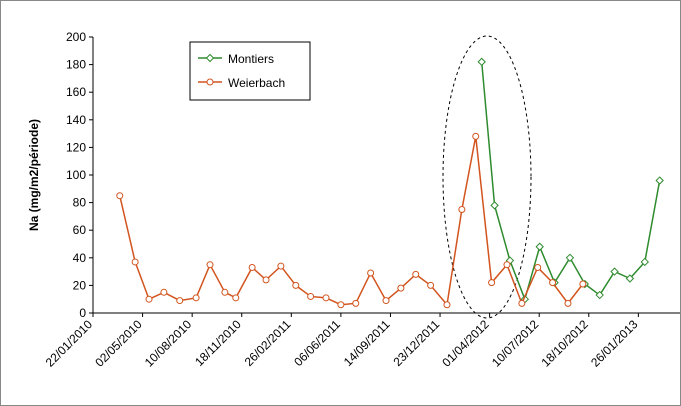  What do you see at coordinates (80, 230) in the screenshot?
I see `y-tick-label: 60` at bounding box center [80, 230].